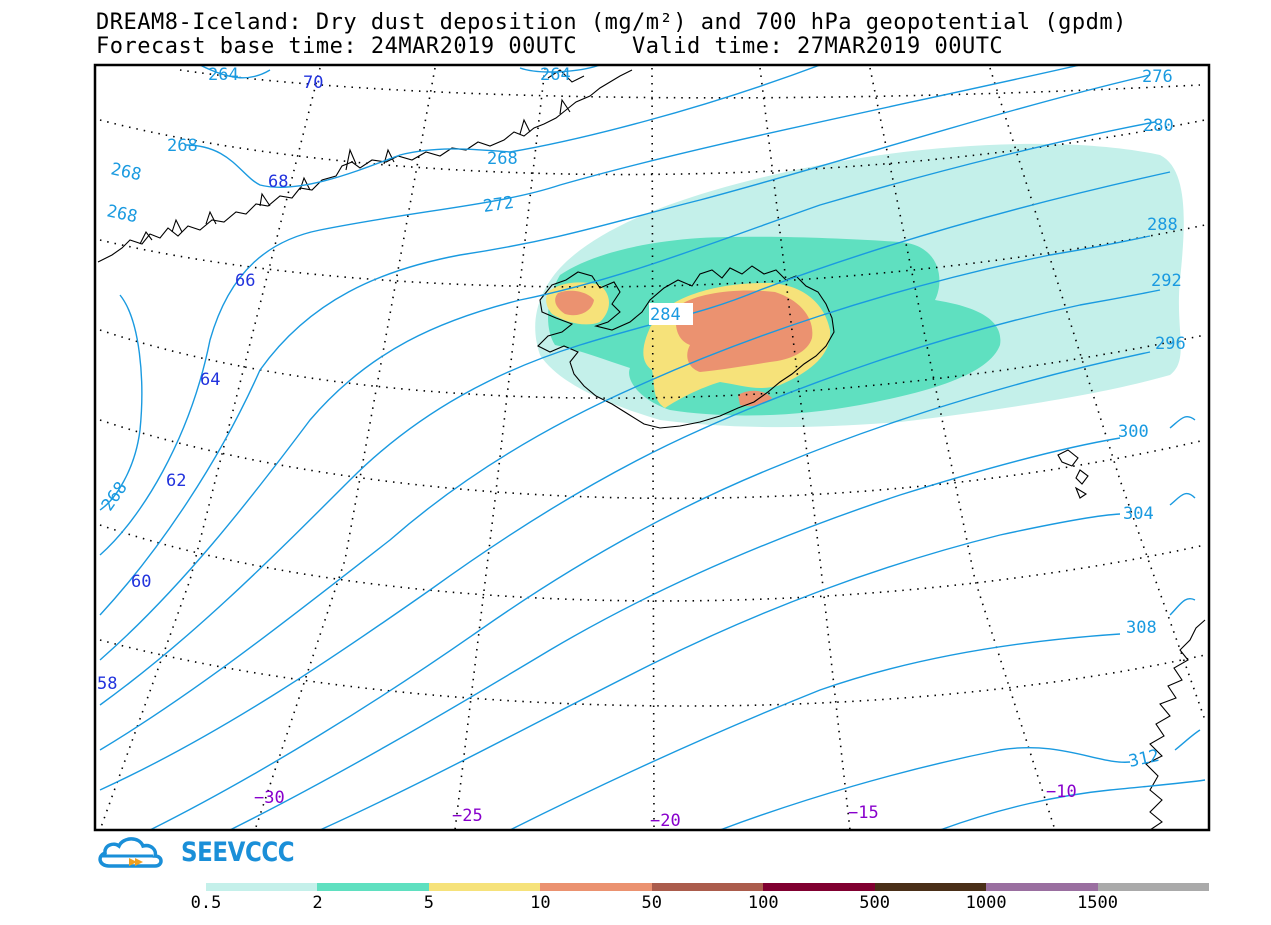  I want to click on greenland-coast-detail, so click(362, 157).